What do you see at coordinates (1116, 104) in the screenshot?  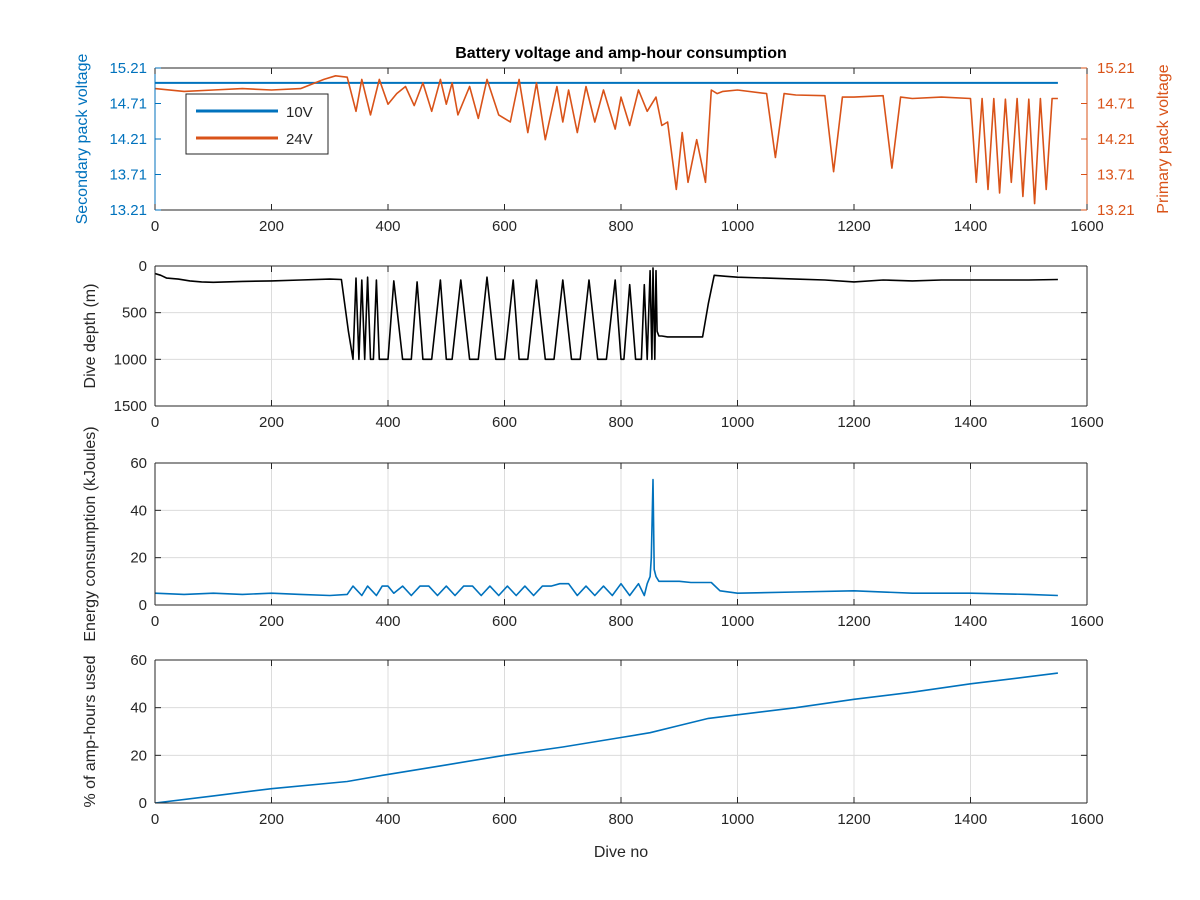 I see `voltage-y2-tick-label: 14.71` at bounding box center [1116, 104].